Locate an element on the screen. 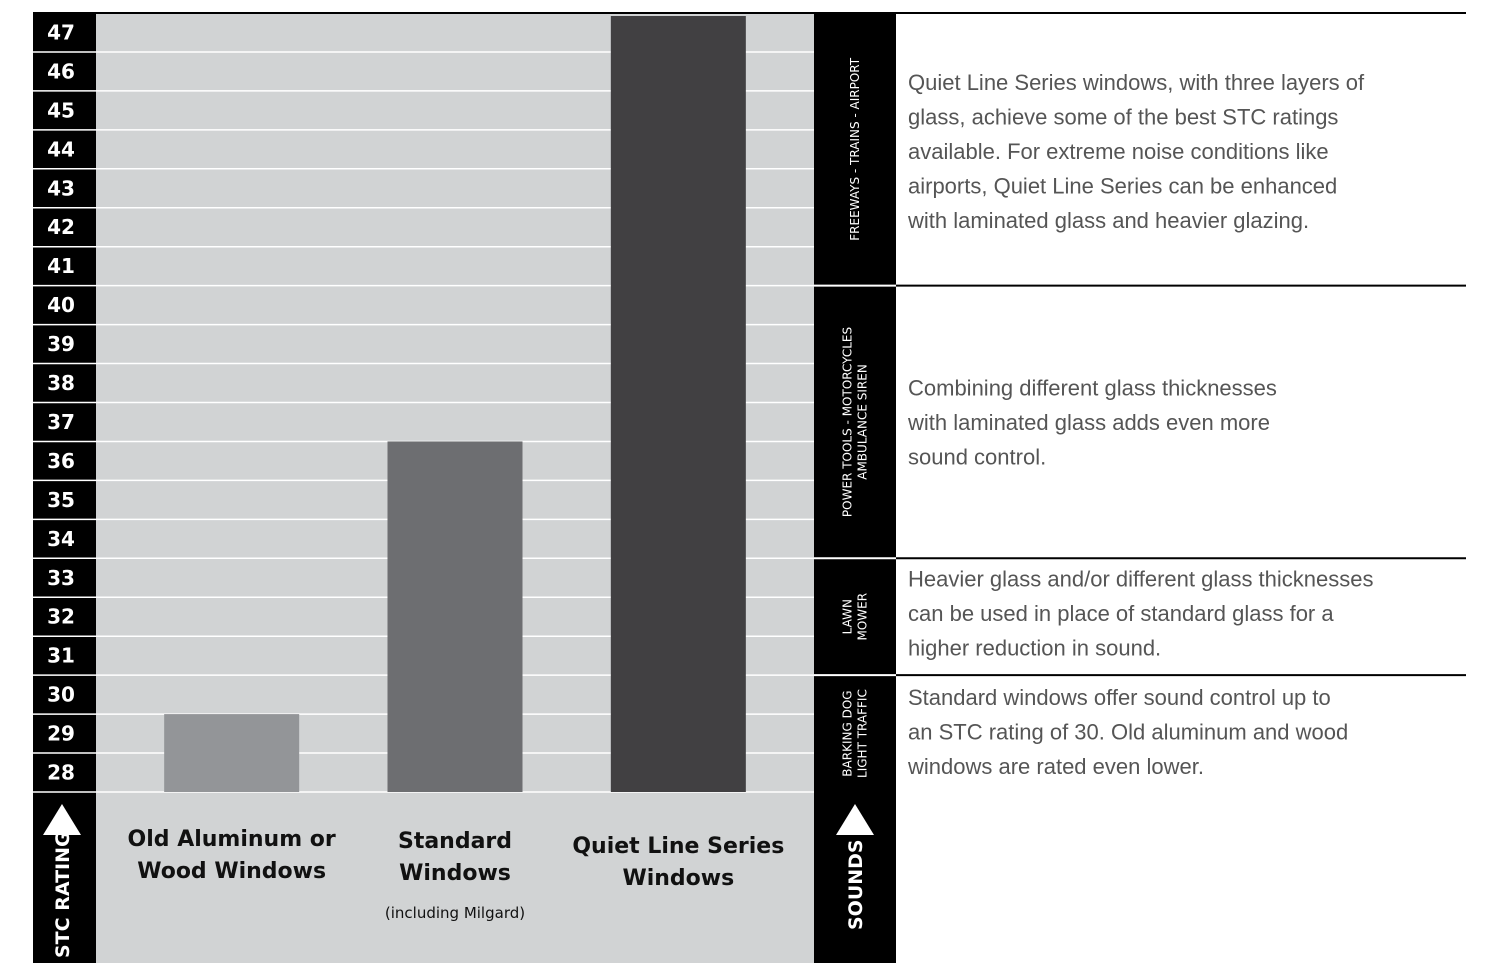 The image size is (1486, 963). band-sound-label: LAWN is located at coordinates (848, 616).